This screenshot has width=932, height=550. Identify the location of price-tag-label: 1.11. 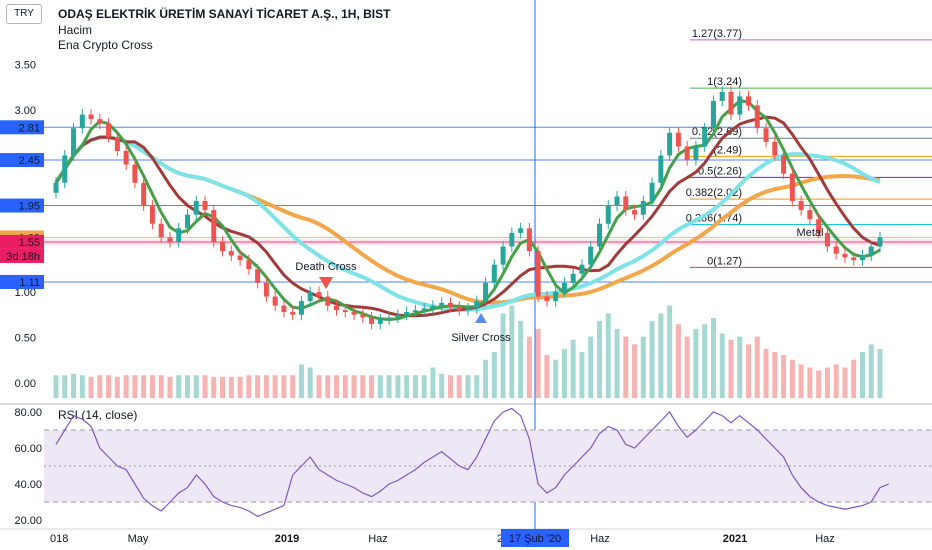
(29, 283).